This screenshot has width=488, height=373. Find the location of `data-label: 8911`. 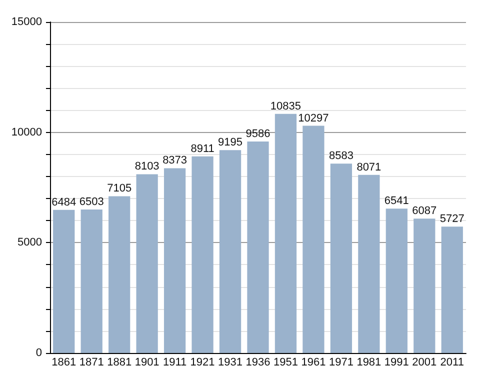

data-label: 8911 is located at coordinates (202, 148).